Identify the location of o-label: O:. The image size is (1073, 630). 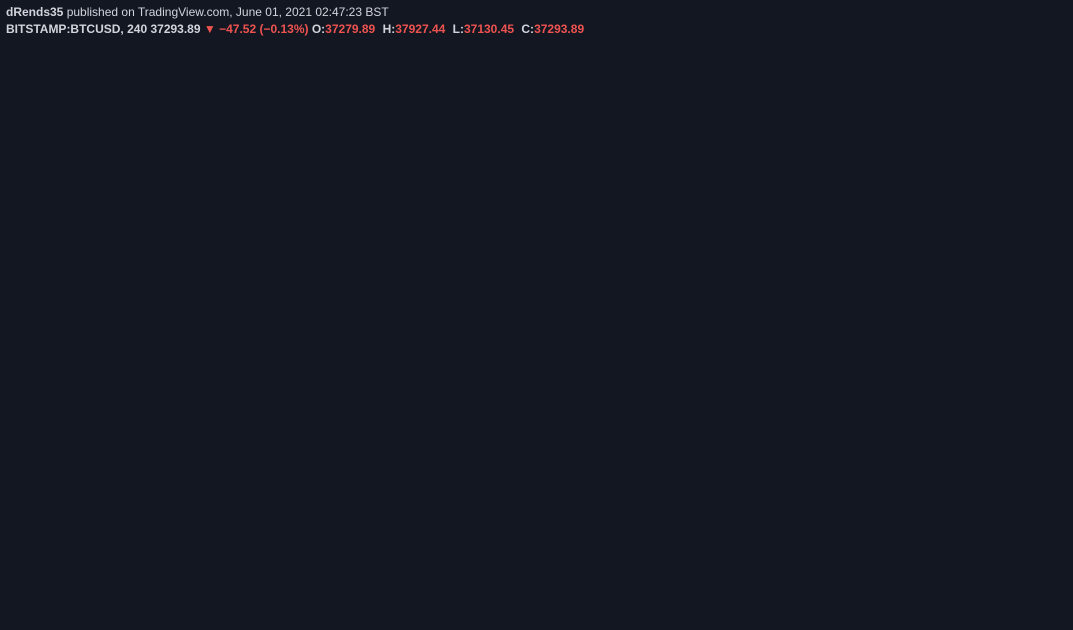
(318, 29).